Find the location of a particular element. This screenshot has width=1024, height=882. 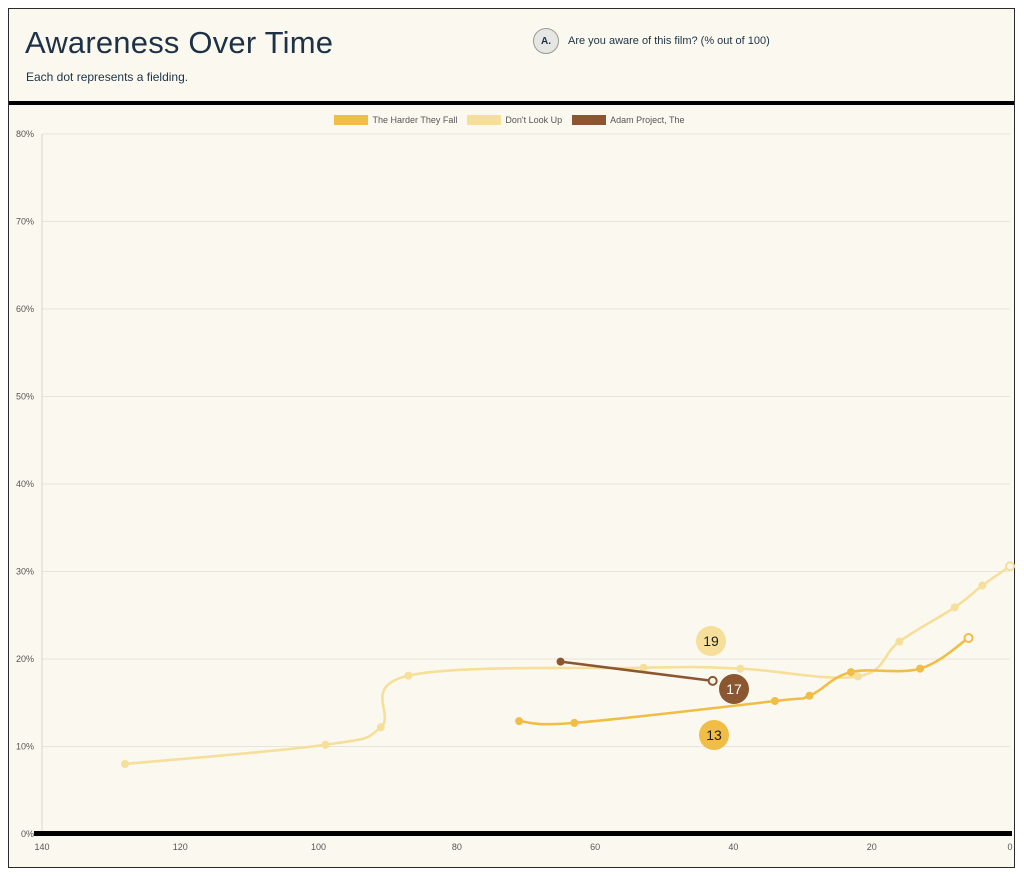

series-end-label: 19 is located at coordinates (711, 641).